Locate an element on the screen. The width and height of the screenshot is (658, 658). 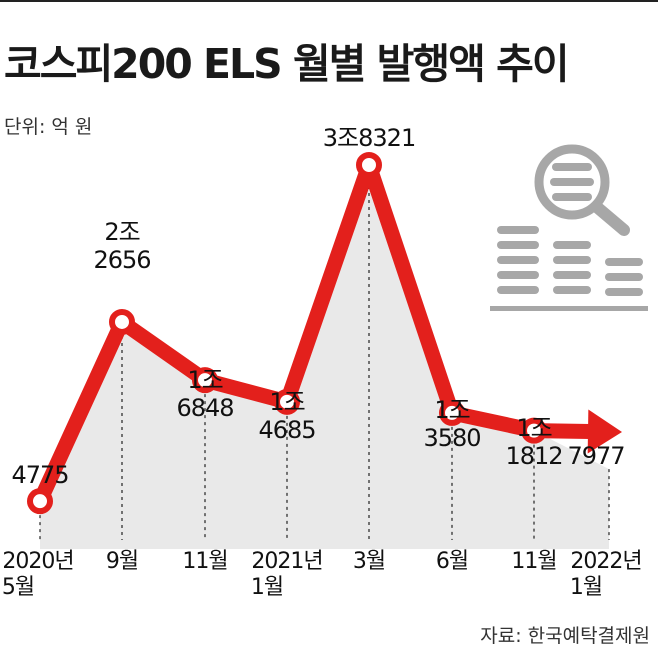
data-label: 3조8321 is located at coordinates (369, 138).